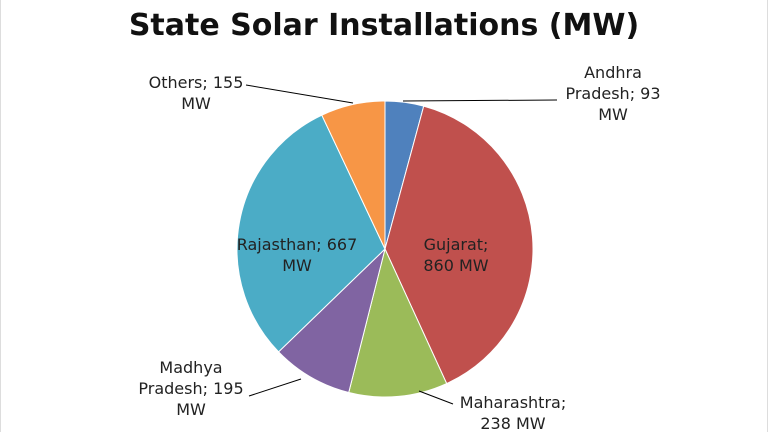 The width and height of the screenshot is (768, 432). Describe the element at coordinates (384, 25) in the screenshot. I see `chart-title: State Solar Installations (MW)` at that location.